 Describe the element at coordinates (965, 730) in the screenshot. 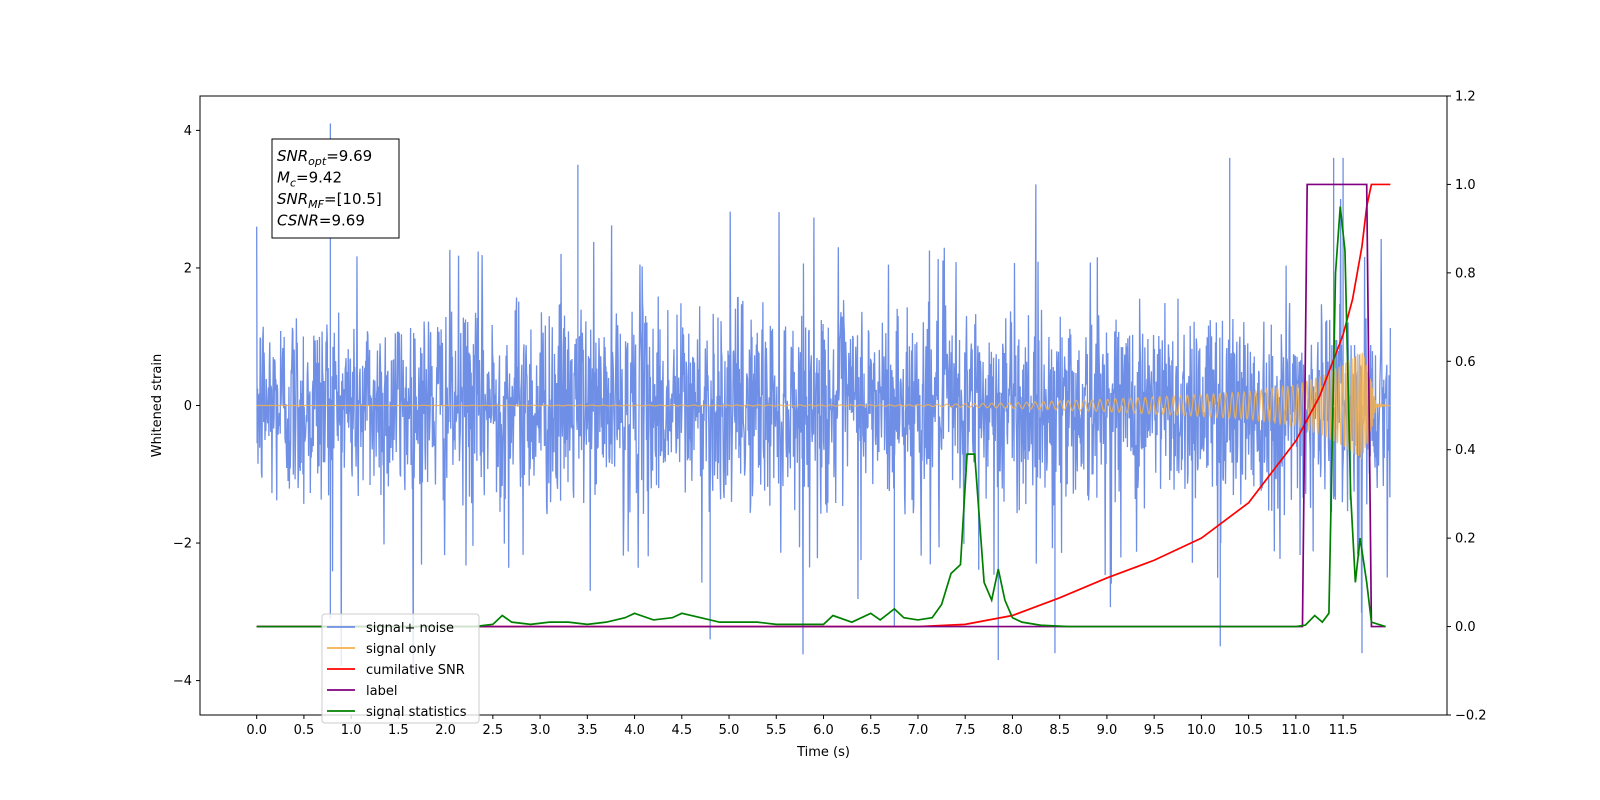

I see `x-tick-label: 7.5` at that location.